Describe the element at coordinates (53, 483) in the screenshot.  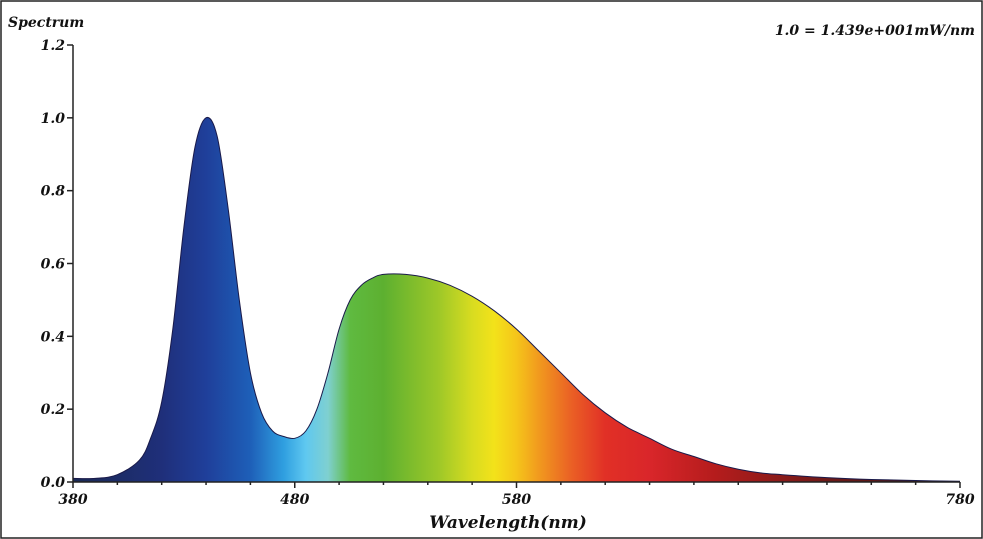
I see `y-tick-label: 0.0` at that location.